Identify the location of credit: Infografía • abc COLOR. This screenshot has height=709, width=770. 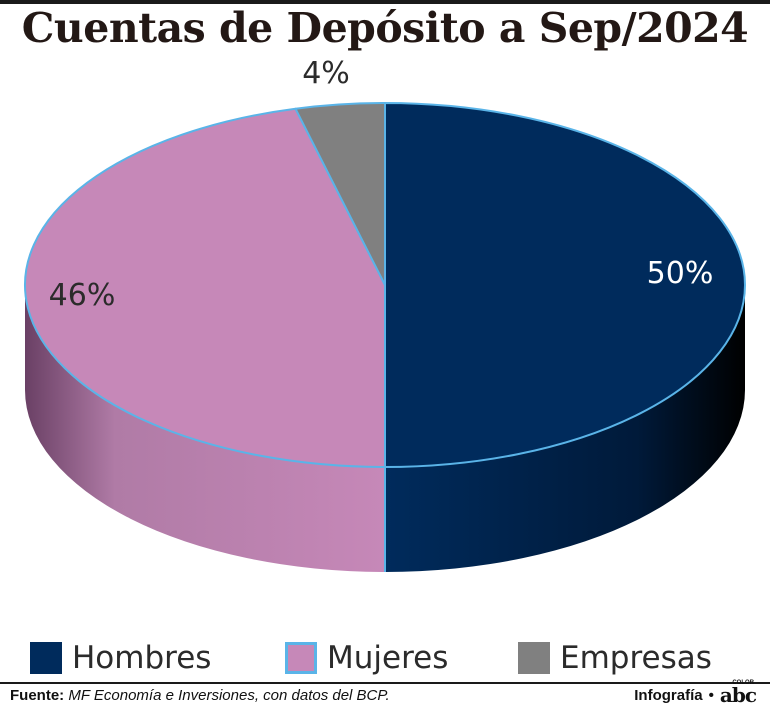
(695, 693).